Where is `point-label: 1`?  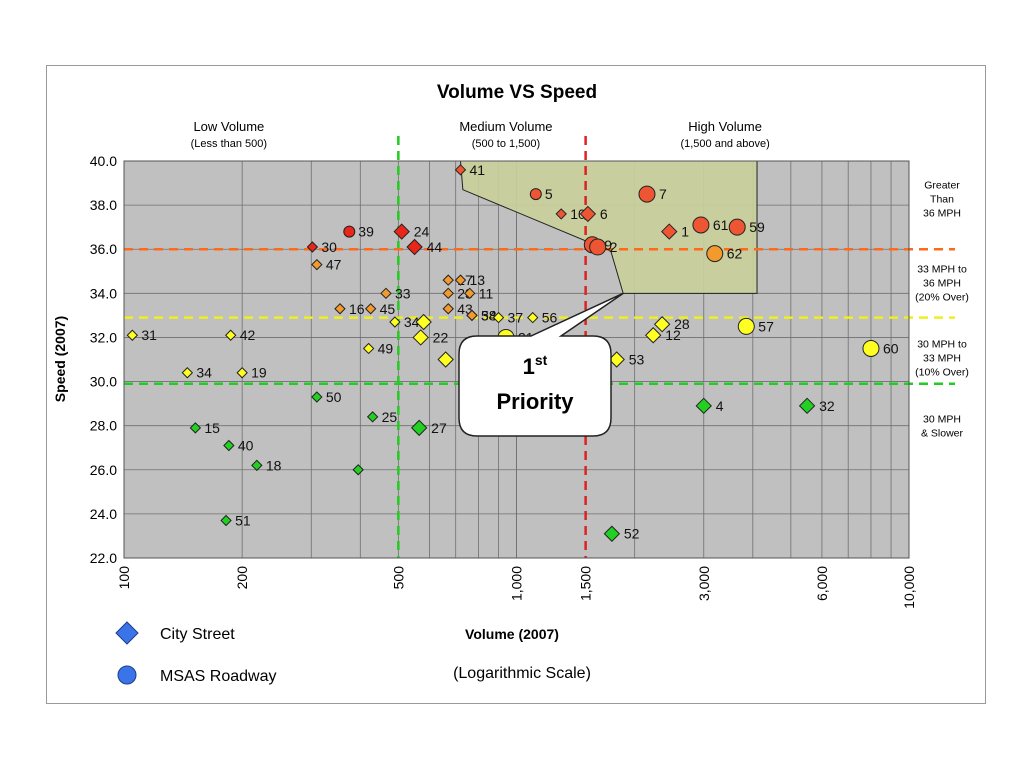 point-label: 1 is located at coordinates (685, 232).